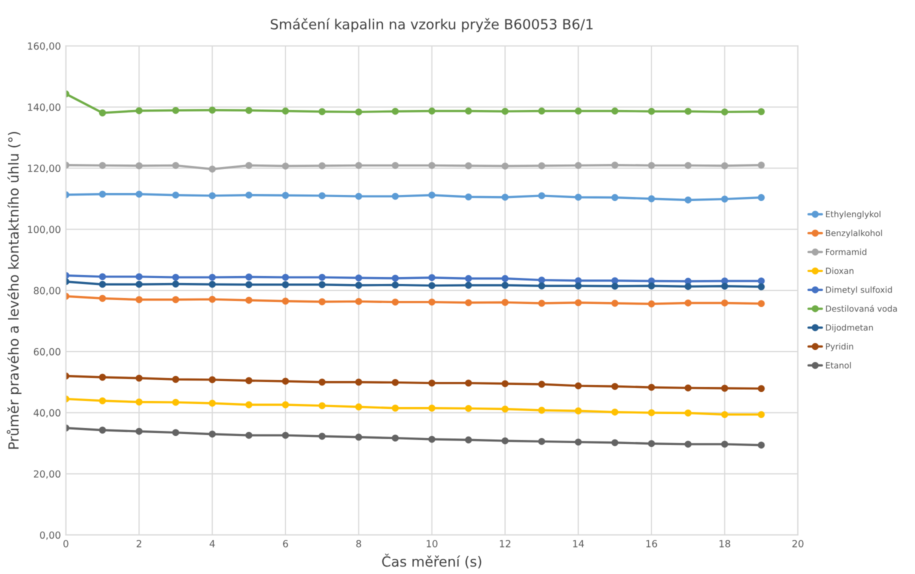 The image size is (915, 574). What do you see at coordinates (285, 544) in the screenshot?
I see `x-tick-label: 6` at bounding box center [285, 544].